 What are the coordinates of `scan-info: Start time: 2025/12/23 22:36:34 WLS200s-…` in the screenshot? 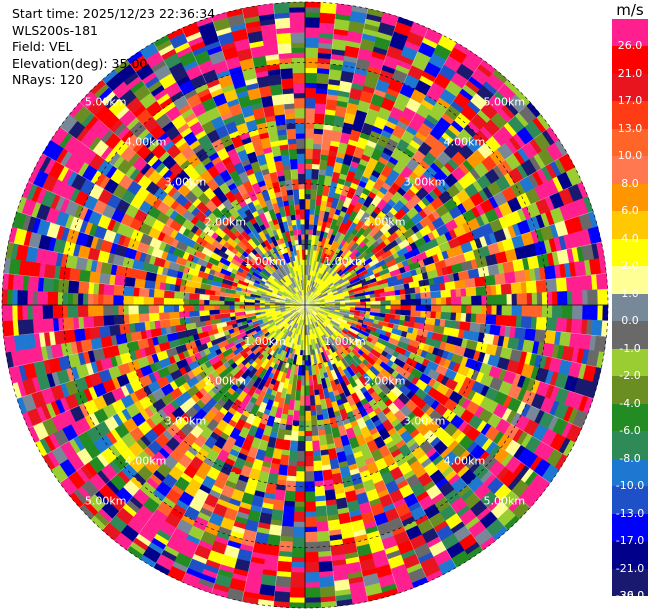 It's located at (113, 47).